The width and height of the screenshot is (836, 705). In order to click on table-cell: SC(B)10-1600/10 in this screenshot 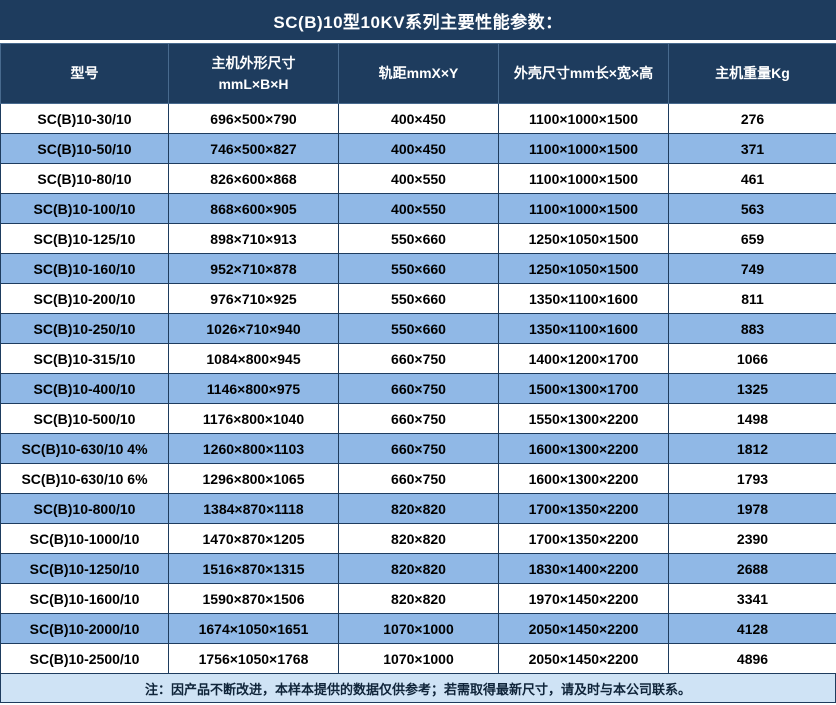, I will do `click(84, 598)`.